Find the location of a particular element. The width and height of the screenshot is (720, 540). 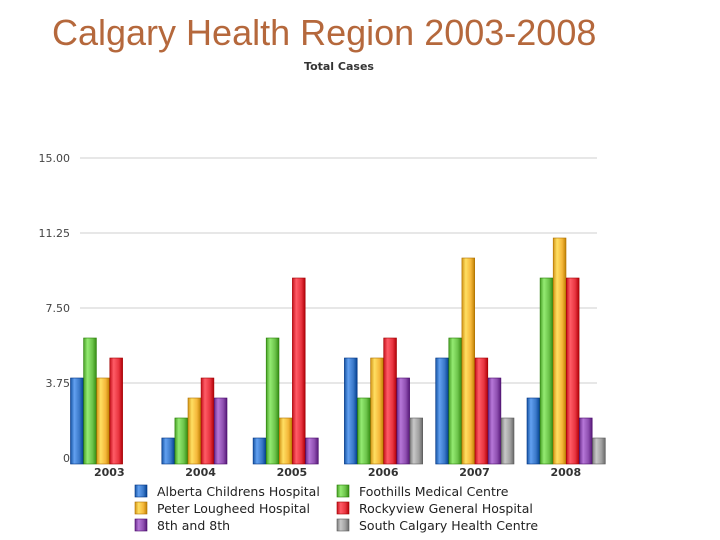

legend-label: Alberta Childrens Hospital is located at coordinates (238, 491).